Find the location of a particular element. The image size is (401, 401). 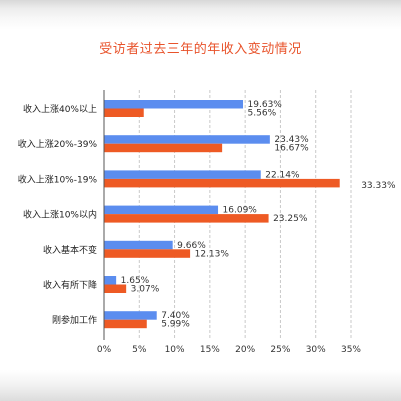

data-label-series2: 5.56% is located at coordinates (262, 114).